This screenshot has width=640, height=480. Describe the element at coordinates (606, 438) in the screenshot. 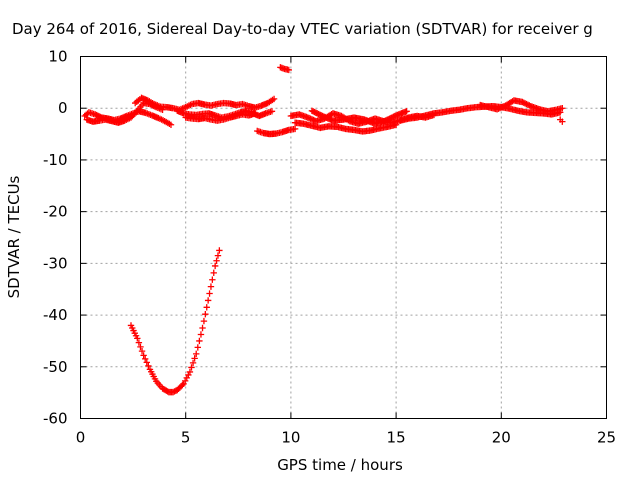

I see `x-tick-label: 25` at that location.